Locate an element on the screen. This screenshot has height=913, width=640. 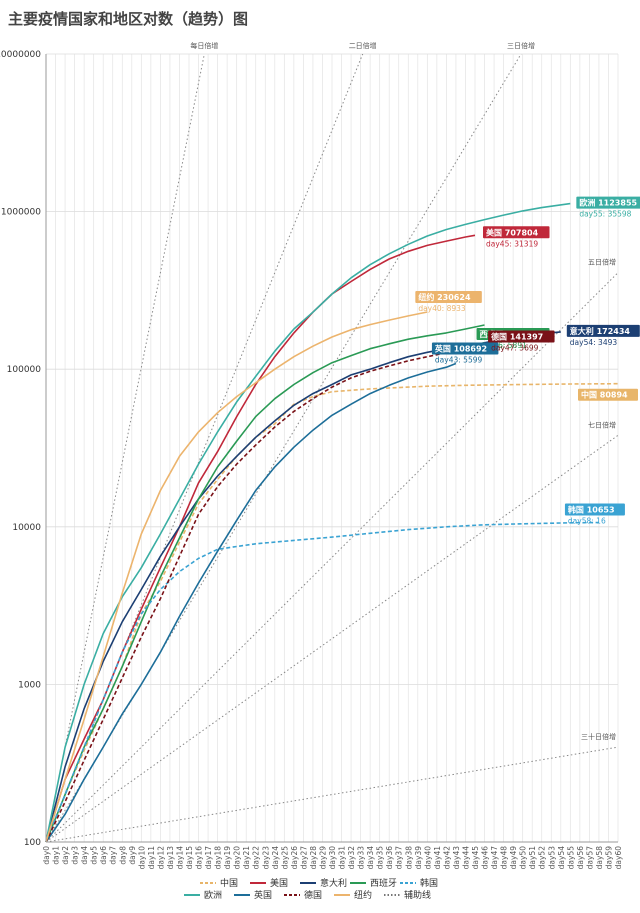
x-tick-label: day29 is located at coordinates (322, 858).